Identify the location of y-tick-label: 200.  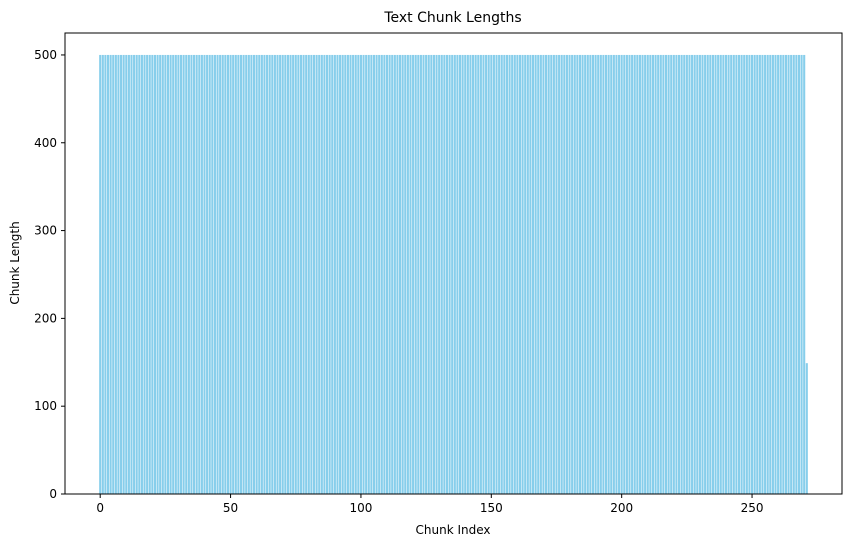
(45, 318).